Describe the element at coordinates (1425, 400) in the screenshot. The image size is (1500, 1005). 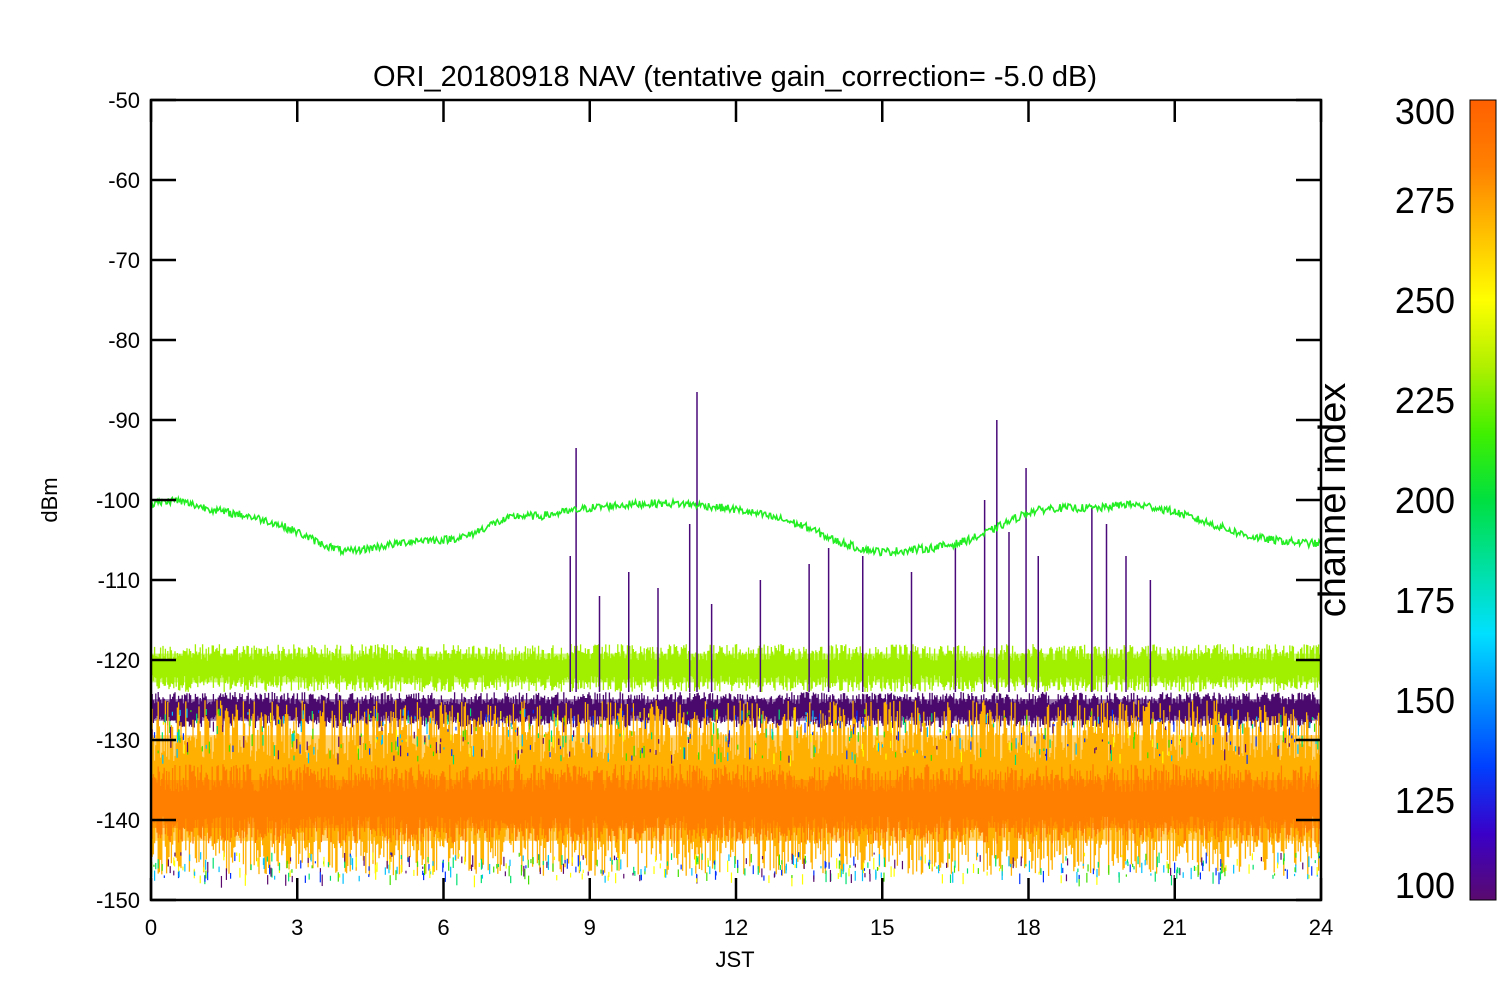
I see `colorbar-tick-label: 225` at that location.